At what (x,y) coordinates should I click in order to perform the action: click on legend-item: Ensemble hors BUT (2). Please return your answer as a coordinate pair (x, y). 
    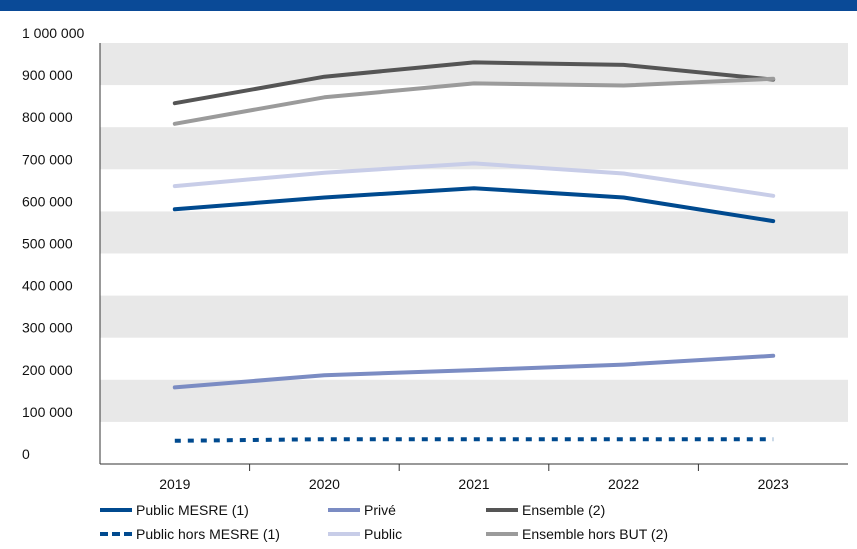
    Looking at the image, I should click on (577, 534).